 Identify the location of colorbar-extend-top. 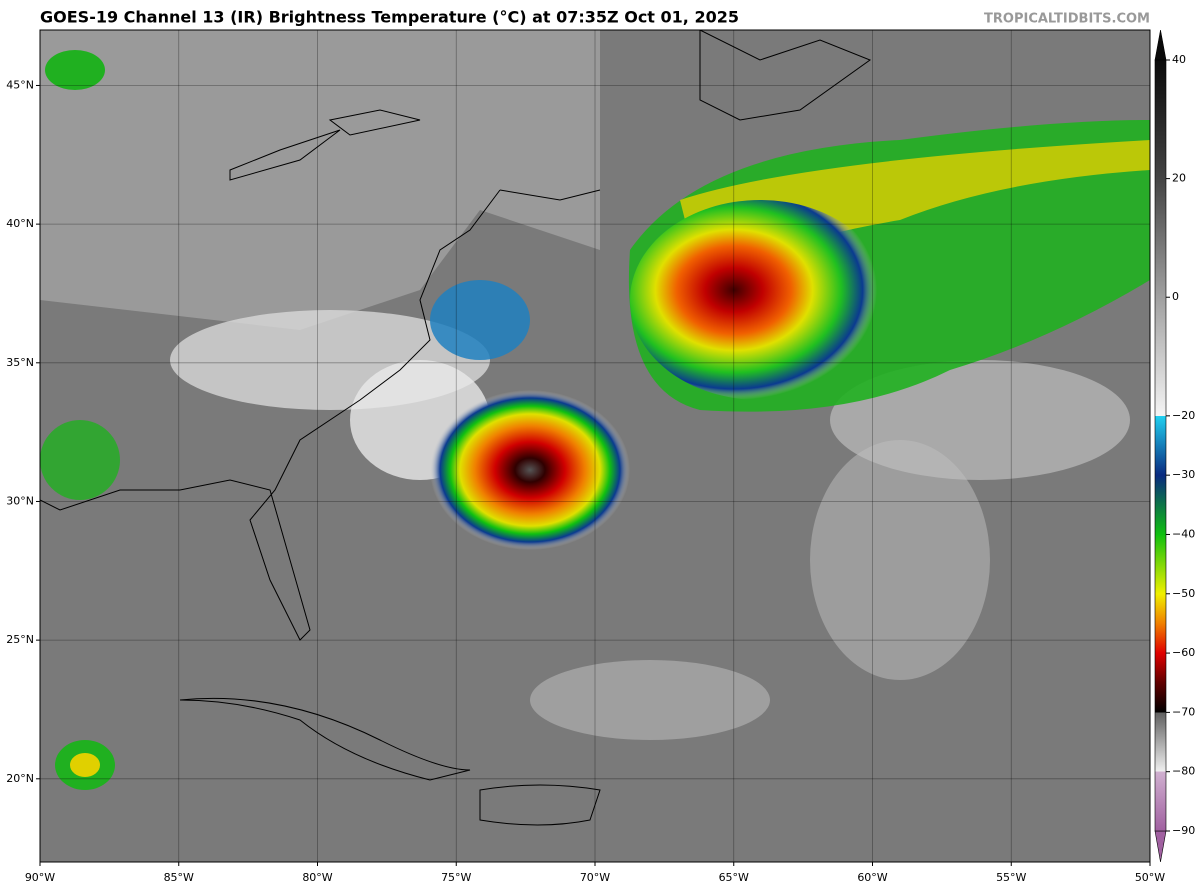
(1160, 45).